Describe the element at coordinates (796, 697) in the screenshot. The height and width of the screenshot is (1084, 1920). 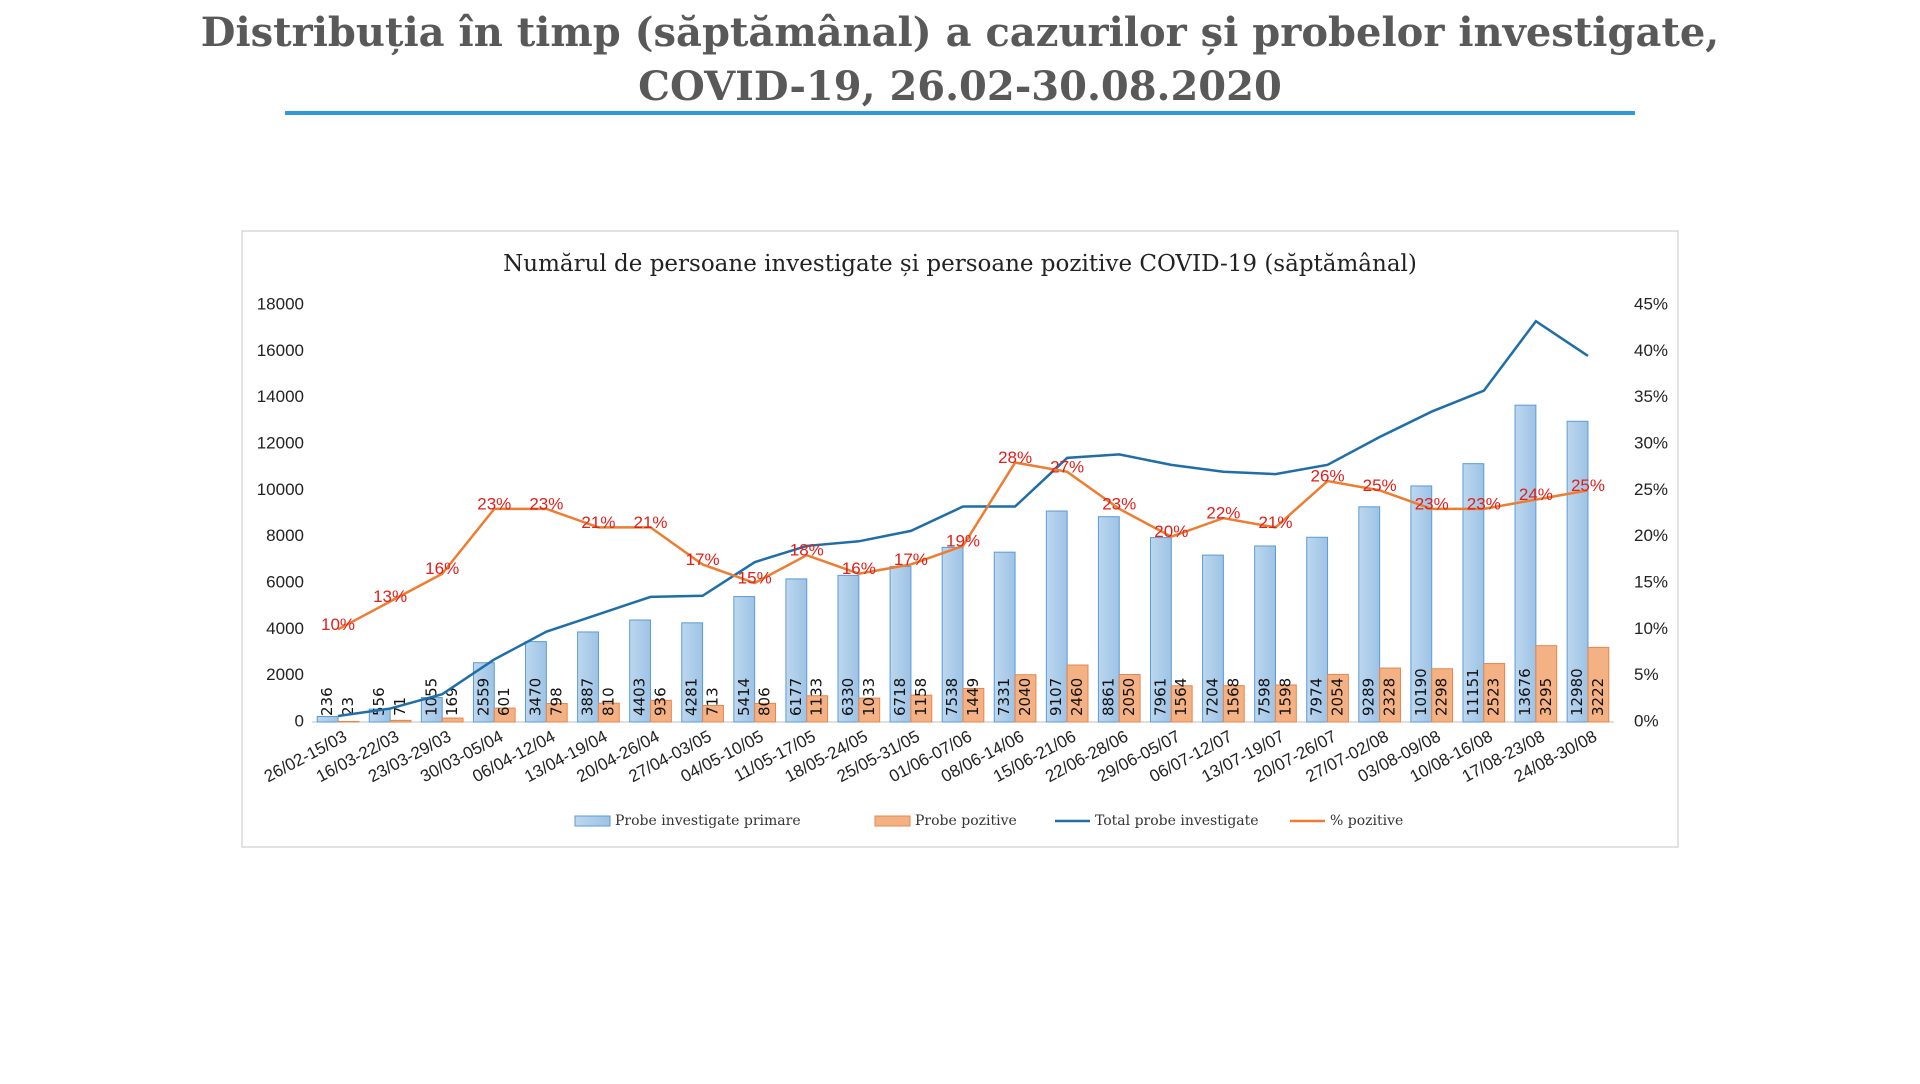
I see `bar-value-label: 6177` at that location.